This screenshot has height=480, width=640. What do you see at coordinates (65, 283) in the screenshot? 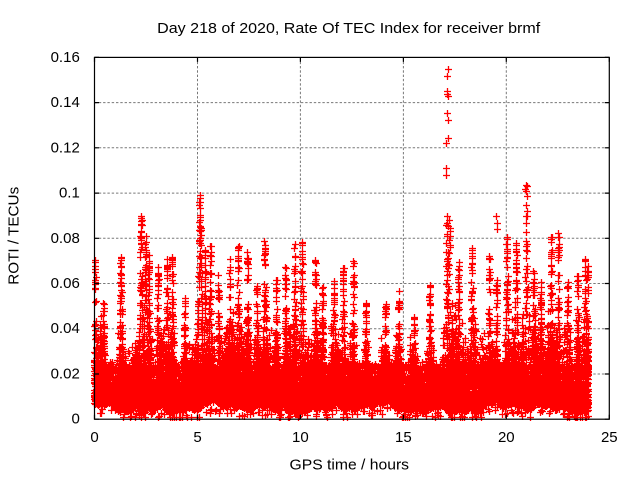
I see `svg-text: 0.06` at bounding box center [65, 283].